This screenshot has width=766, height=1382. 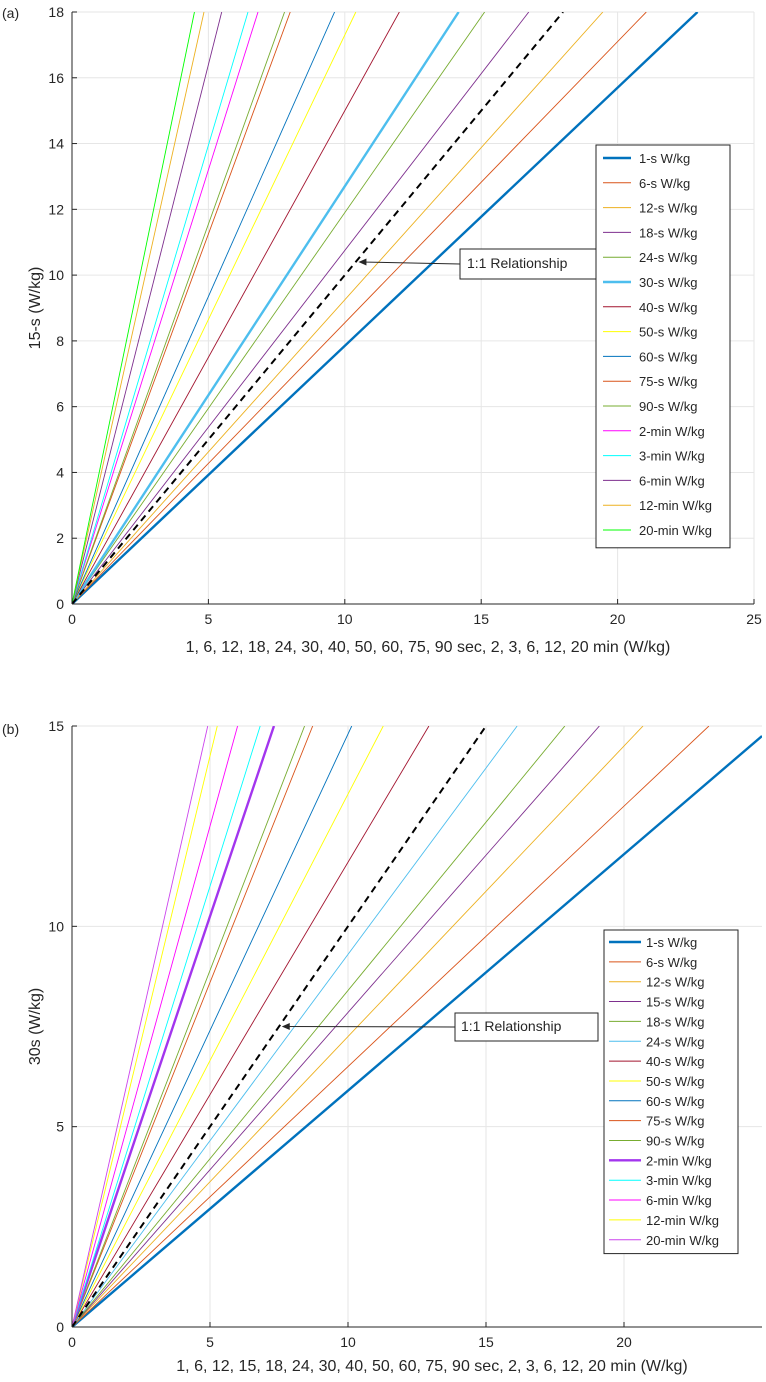 I want to click on y-axis-label: 15-s (W/kg), so click(x=35, y=308).